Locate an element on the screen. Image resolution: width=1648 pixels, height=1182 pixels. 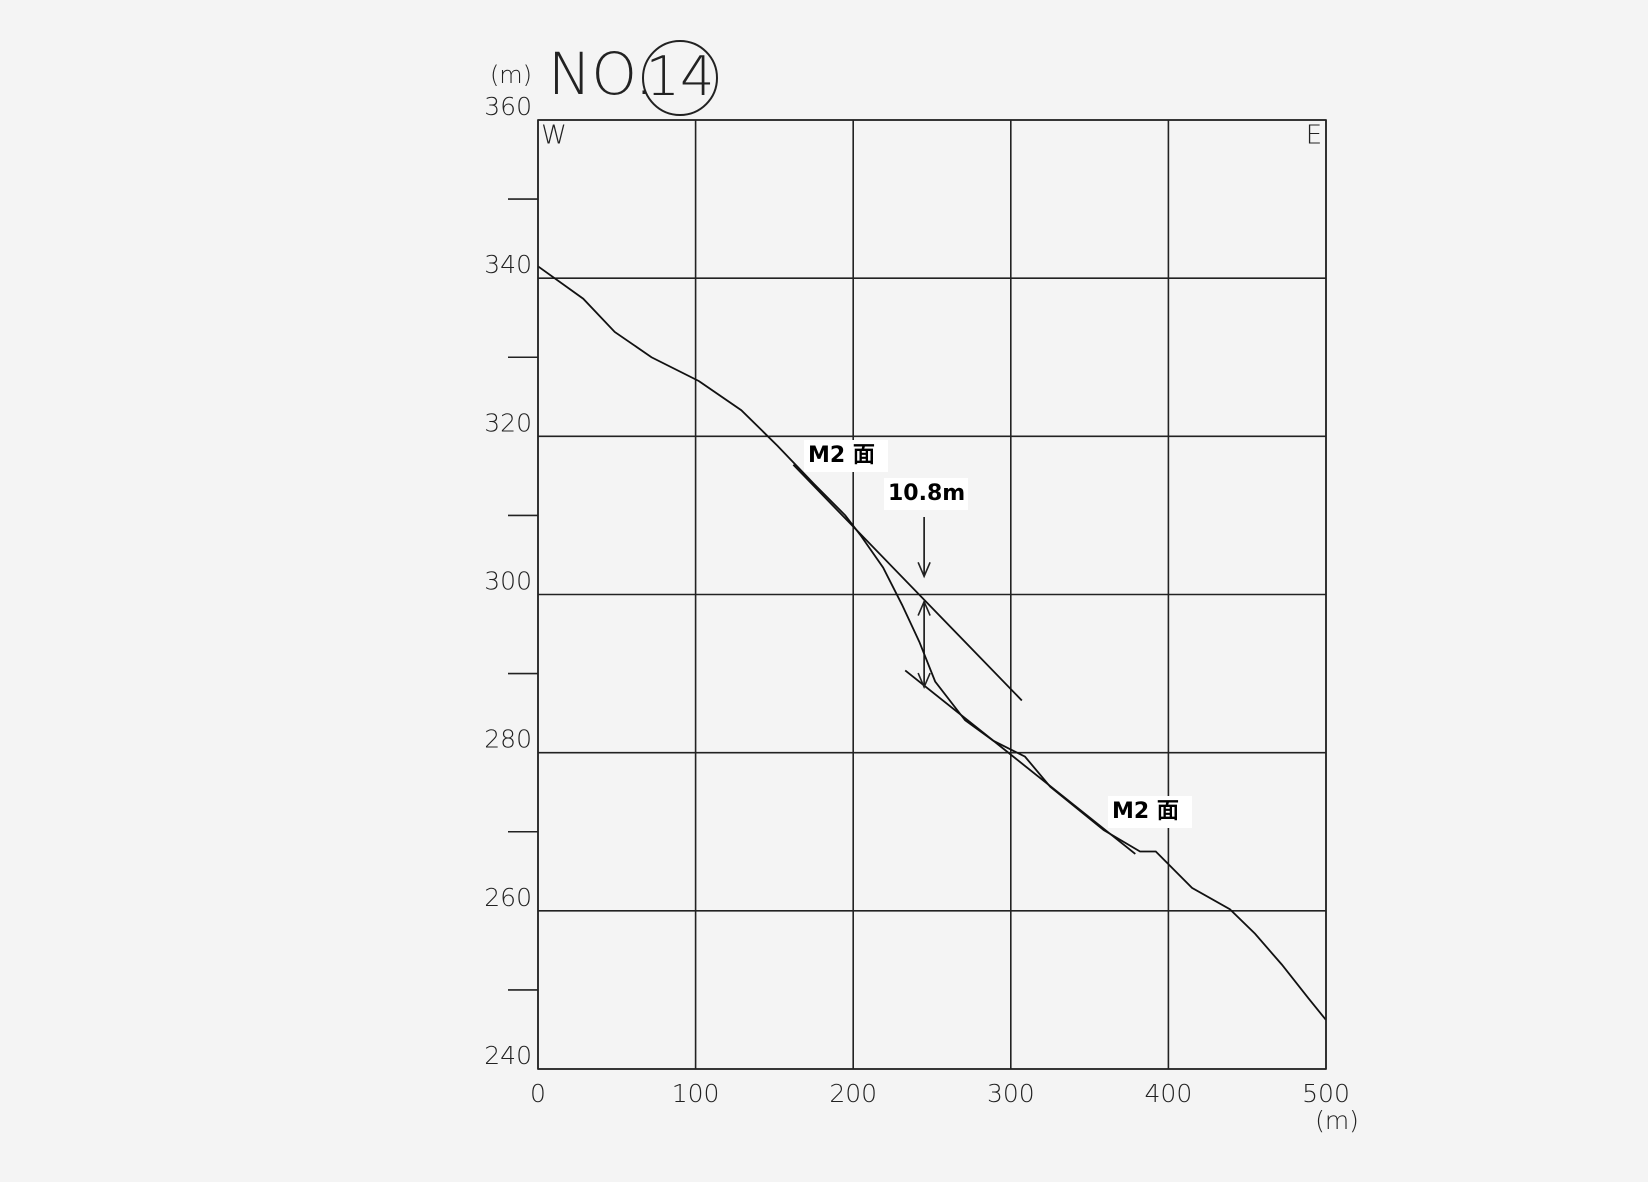
x-unit: (m) is located at coordinates (1337, 1120).